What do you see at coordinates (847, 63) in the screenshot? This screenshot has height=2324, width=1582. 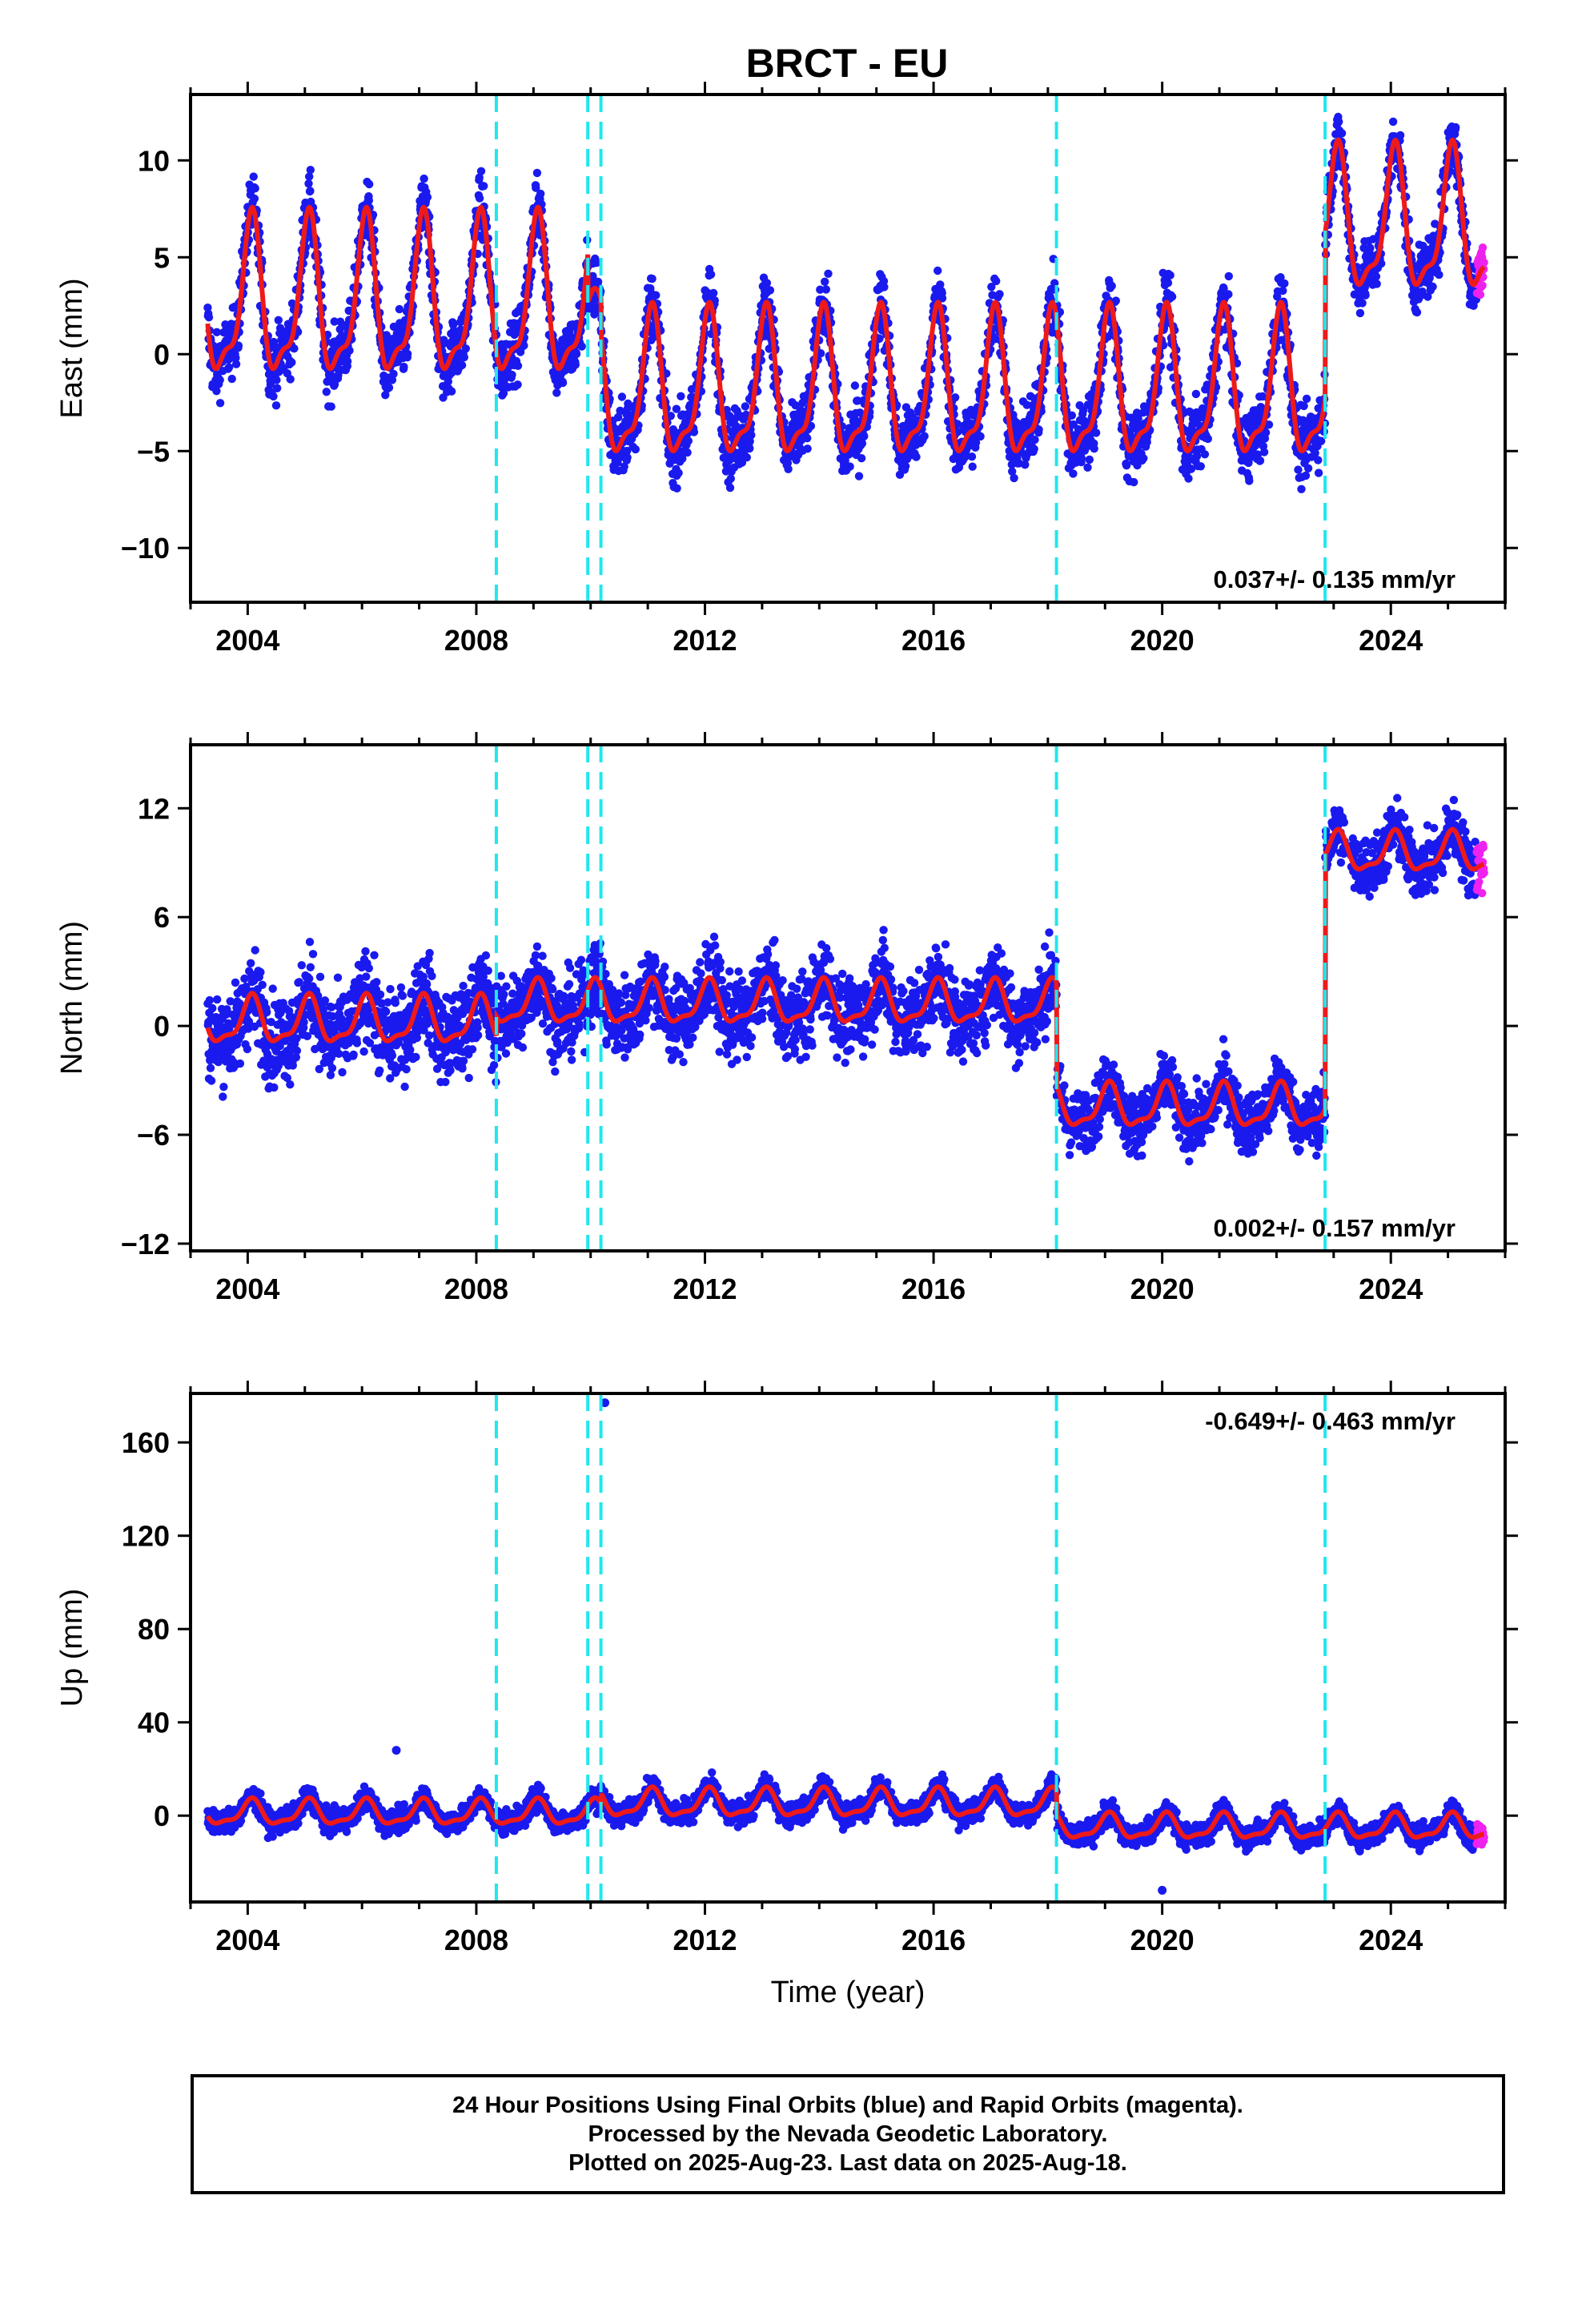 I see `chart-title: BRCT - EU` at bounding box center [847, 63].